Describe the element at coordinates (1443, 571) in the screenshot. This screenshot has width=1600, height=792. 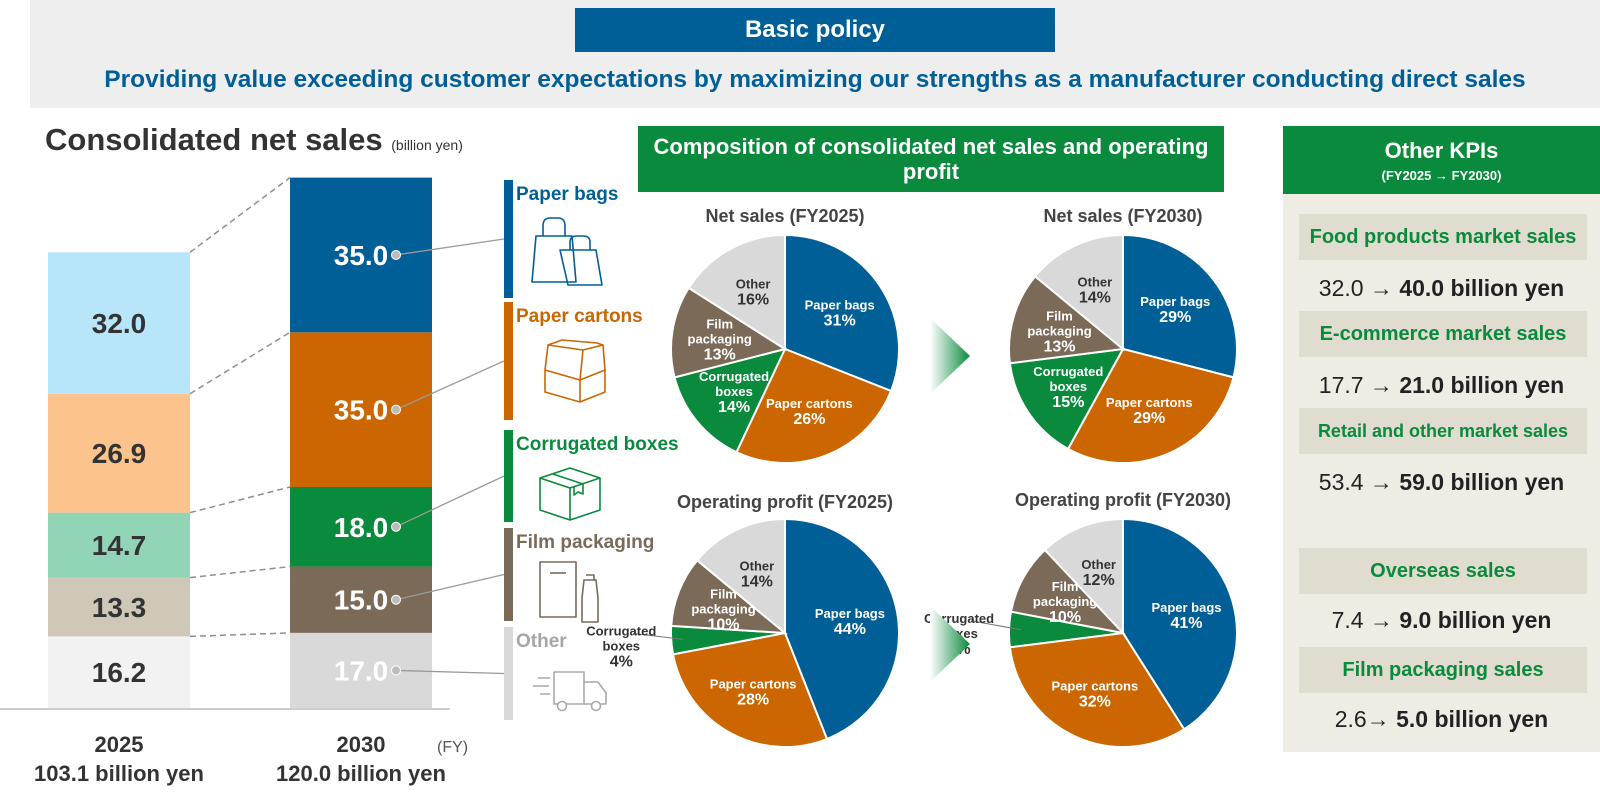
I see `kpi-label-overseas: Overseas sales` at that location.